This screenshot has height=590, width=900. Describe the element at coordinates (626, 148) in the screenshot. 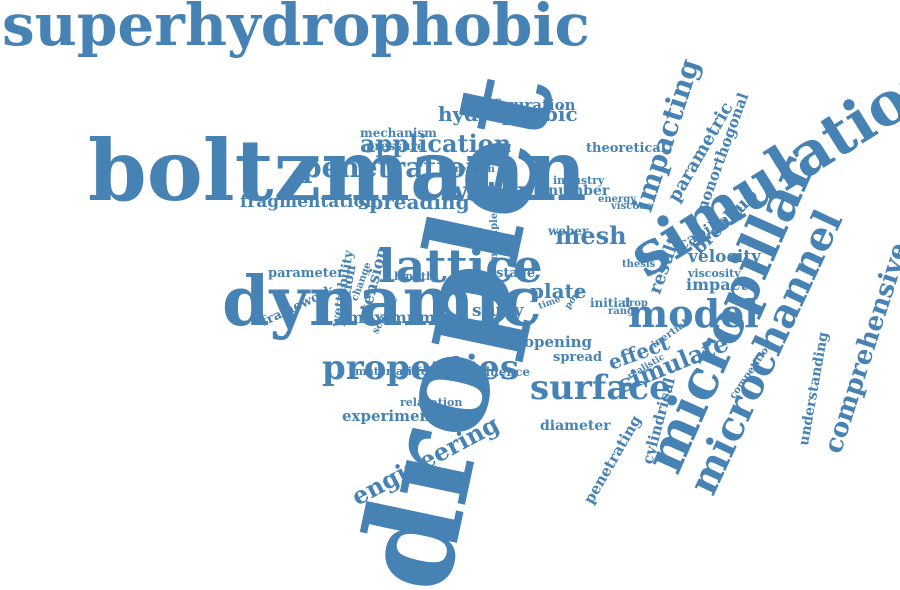

I see `word-theoretical: theoretical` at that location.